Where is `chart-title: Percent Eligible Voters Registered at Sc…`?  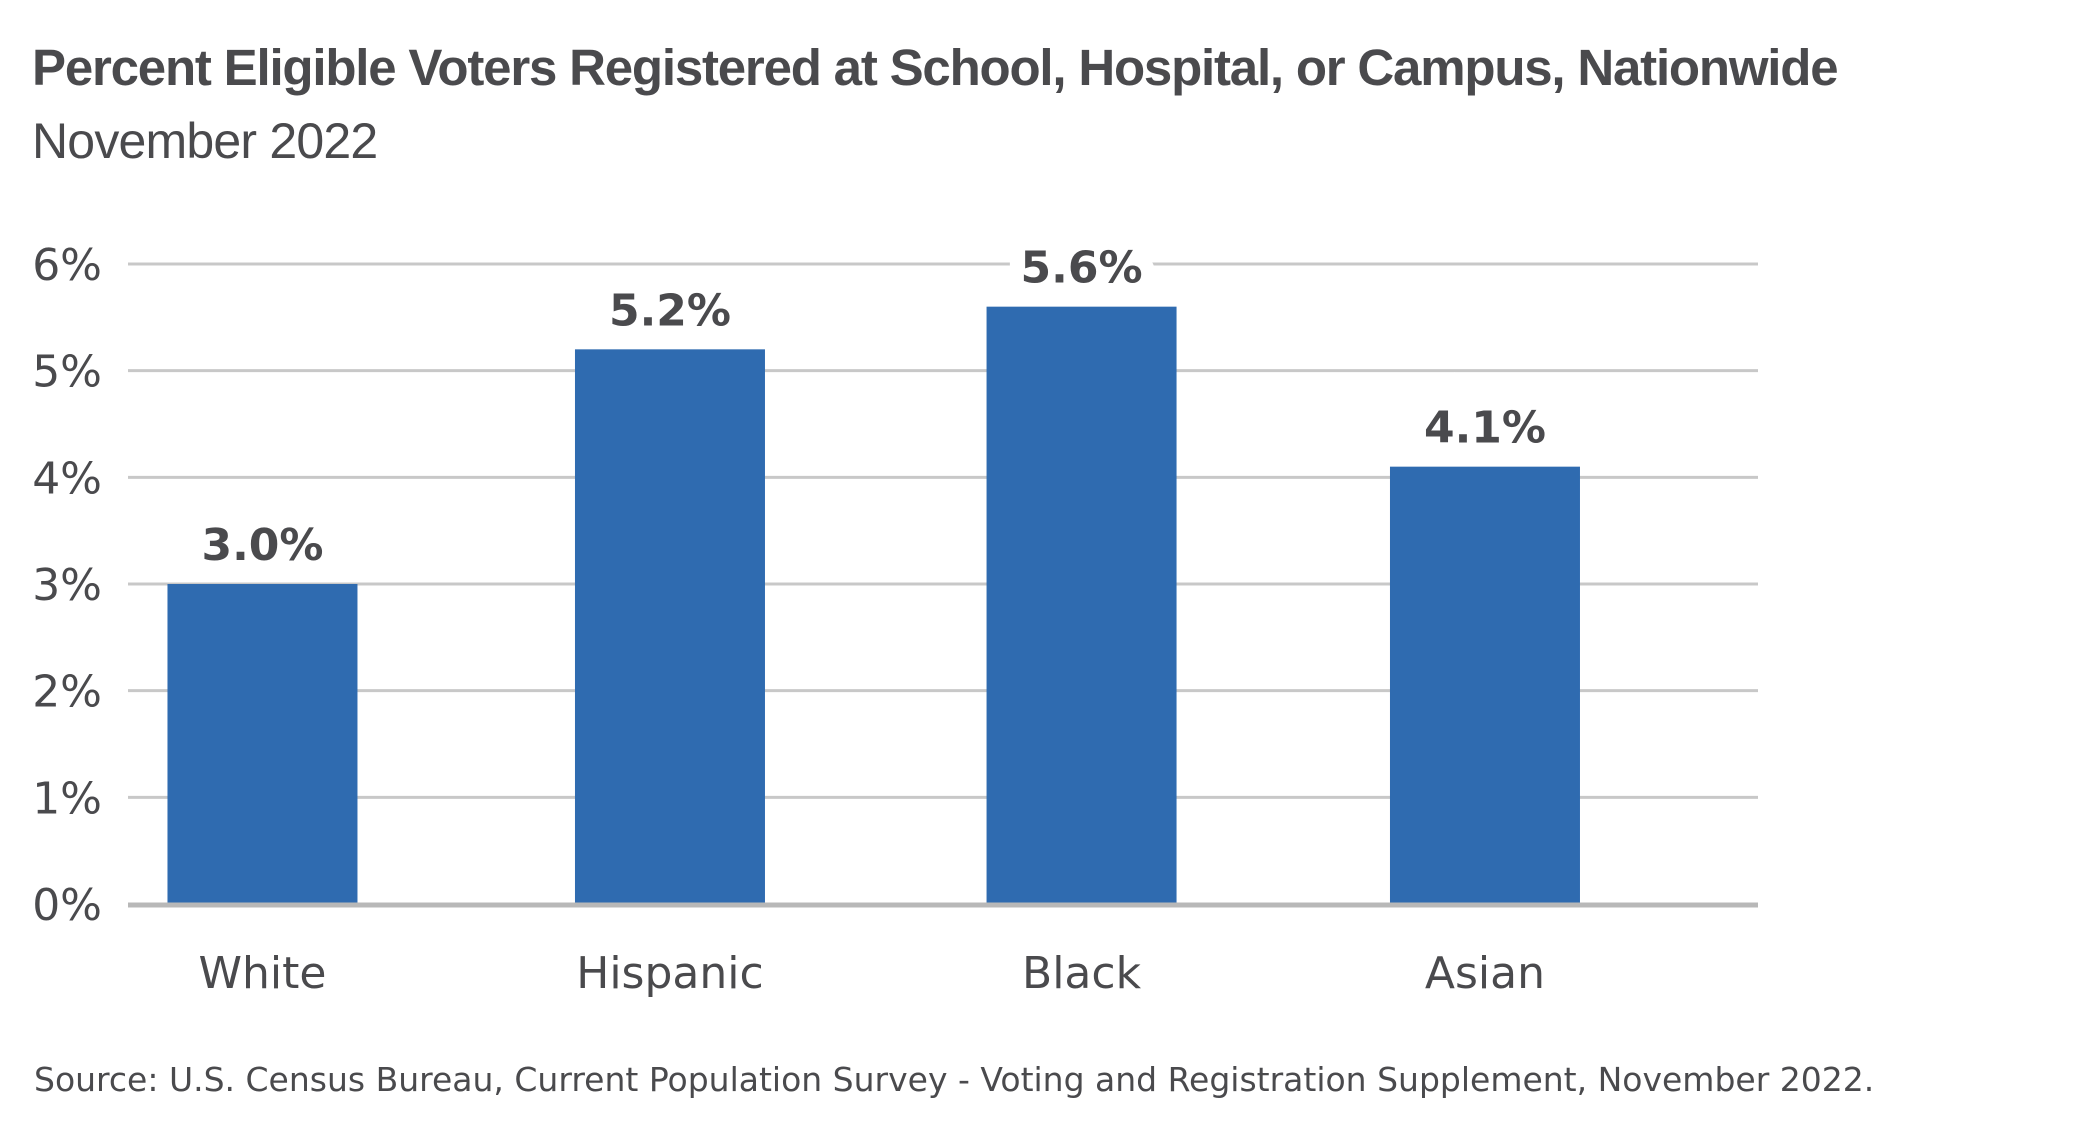
chart-title: Percent Eligible Voters Registered at Sc… is located at coordinates (935, 67).